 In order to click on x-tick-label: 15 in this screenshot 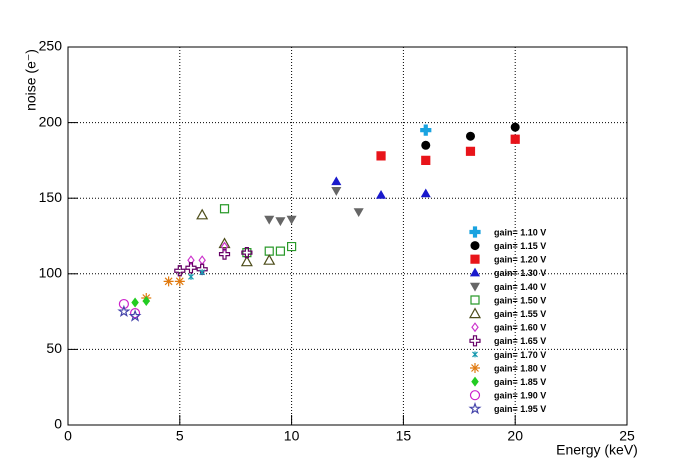, I will do `click(404, 436)`.